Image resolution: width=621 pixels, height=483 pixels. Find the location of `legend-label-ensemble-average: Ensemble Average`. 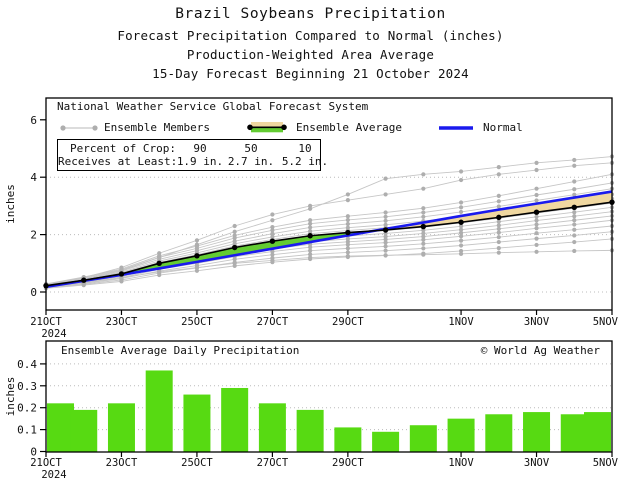

legend-label-ensemble-average: Ensemble Average is located at coordinates (349, 127).